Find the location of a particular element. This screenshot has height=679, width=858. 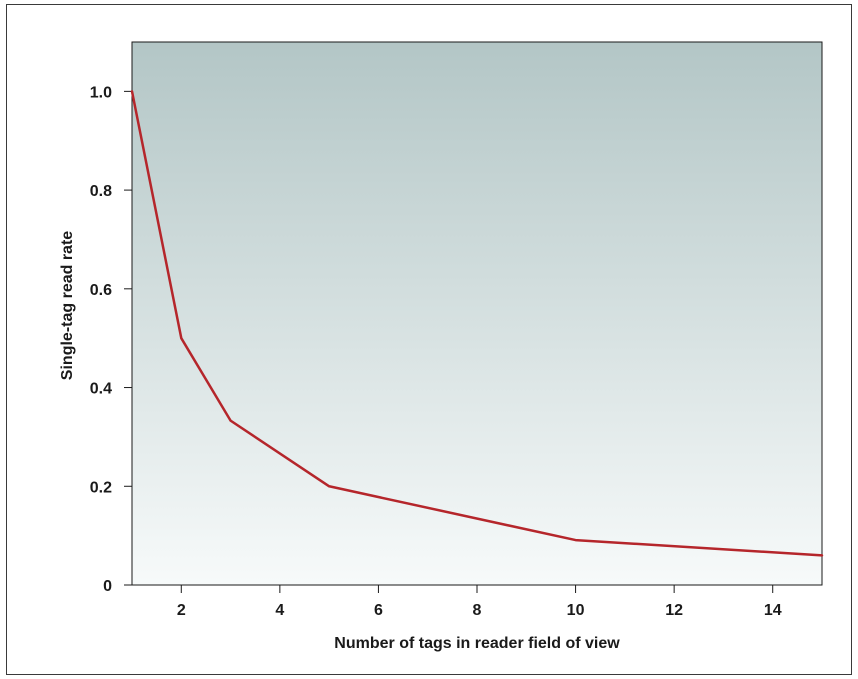

x-tick-label: 10 is located at coordinates (576, 610).